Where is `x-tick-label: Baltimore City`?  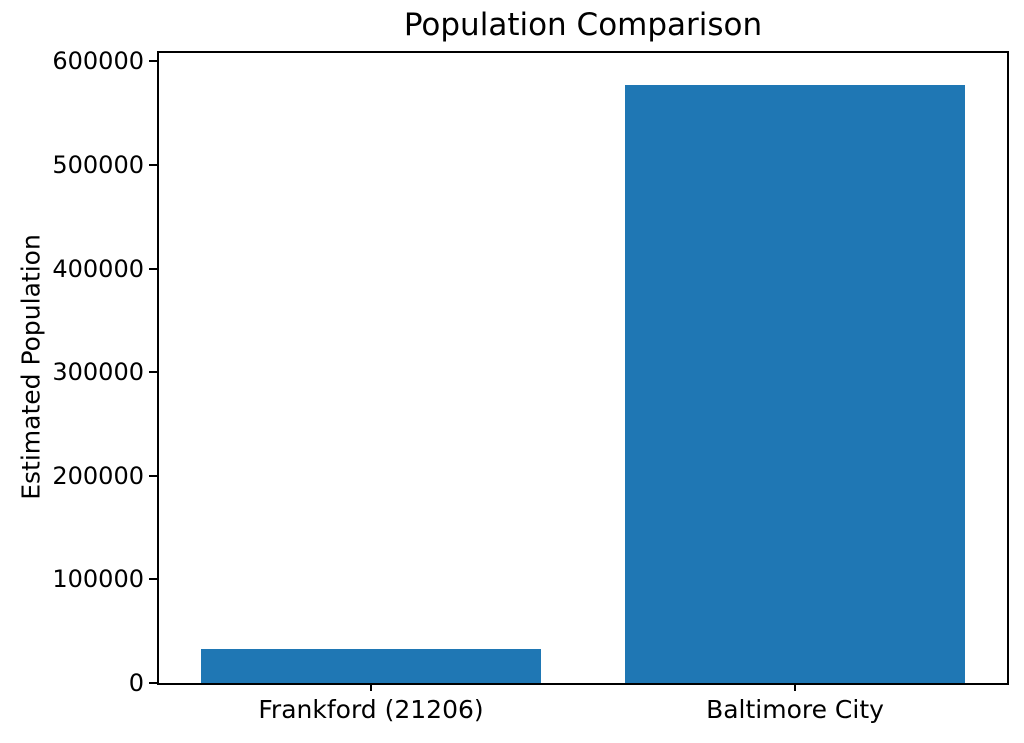 x-tick-label: Baltimore City is located at coordinates (795, 709).